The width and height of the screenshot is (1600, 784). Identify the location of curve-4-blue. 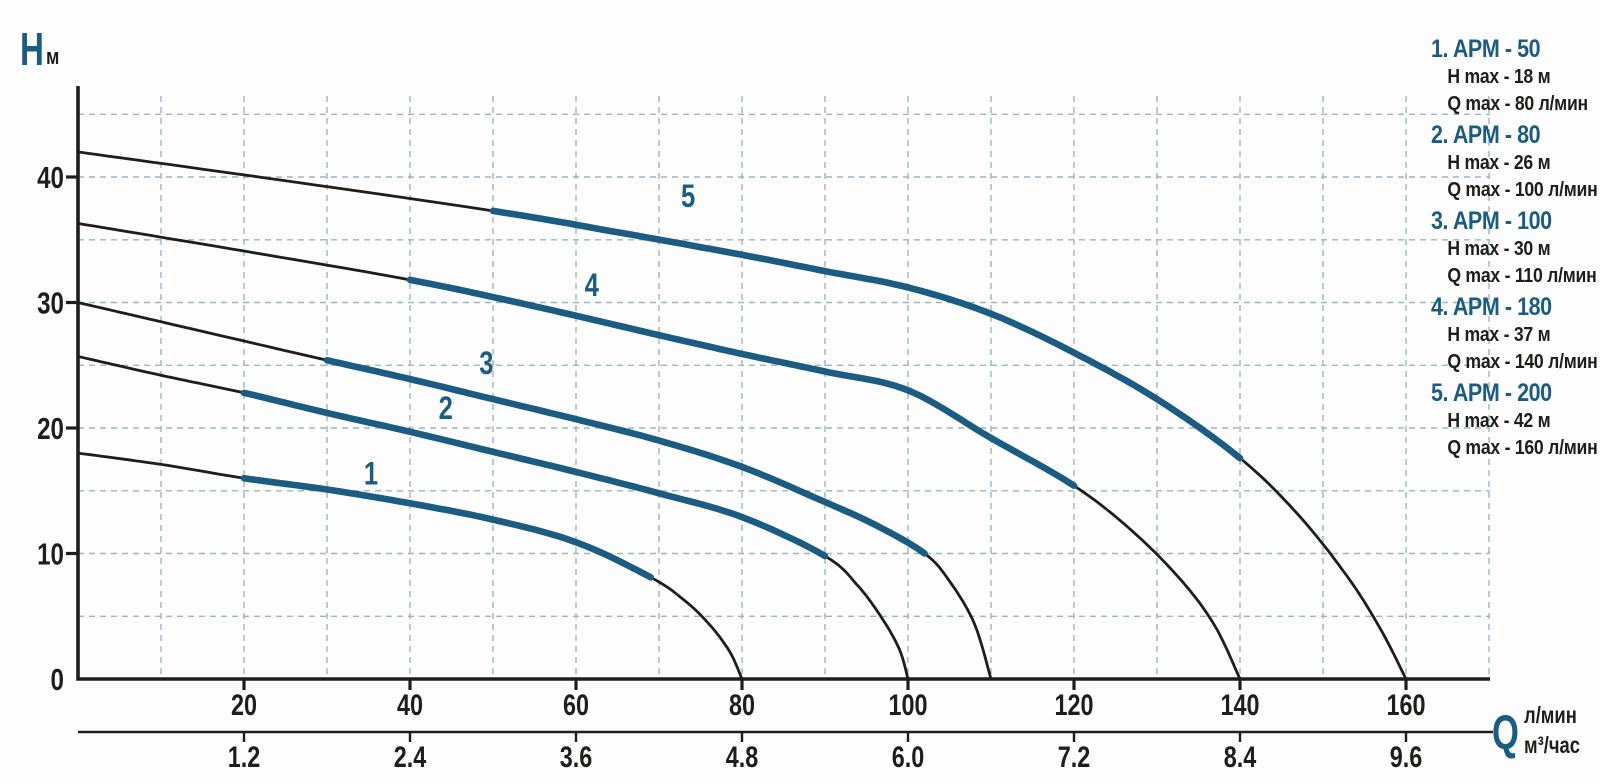
(742, 382).